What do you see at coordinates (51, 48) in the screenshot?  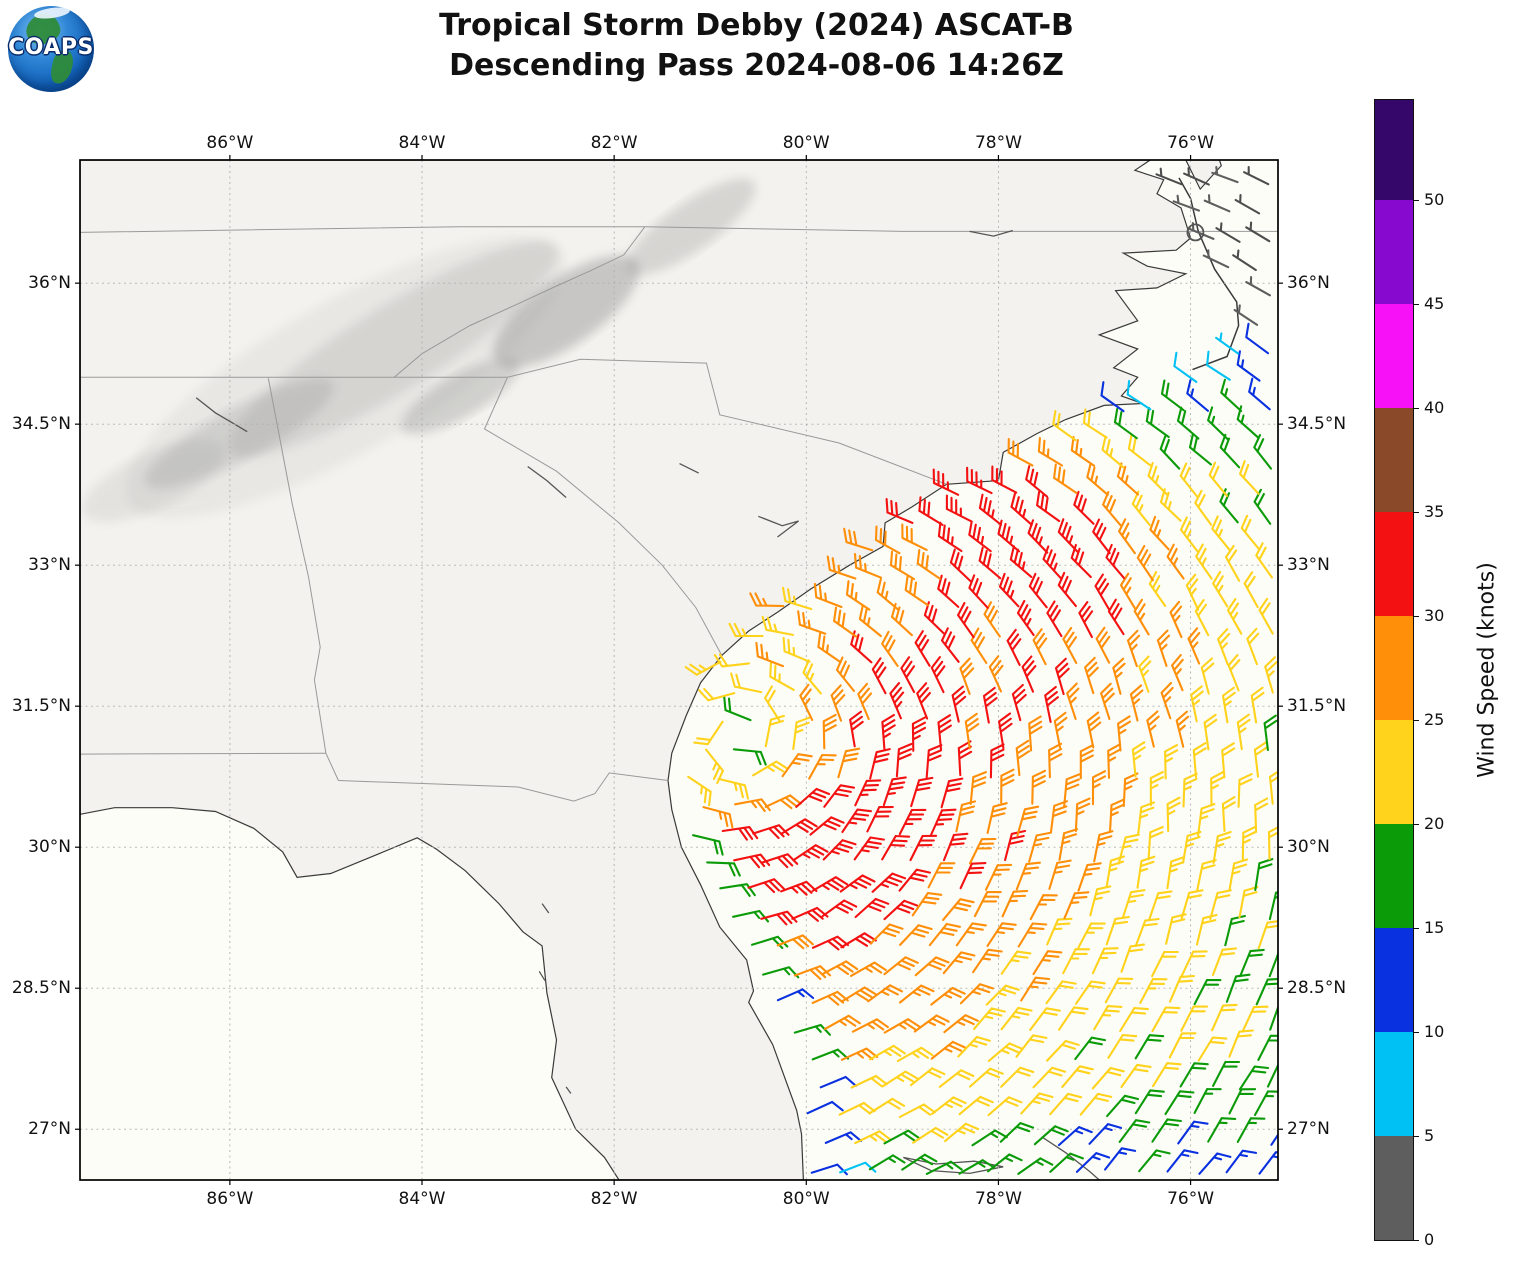 I see `coaps-logo: COAPS` at bounding box center [51, 48].